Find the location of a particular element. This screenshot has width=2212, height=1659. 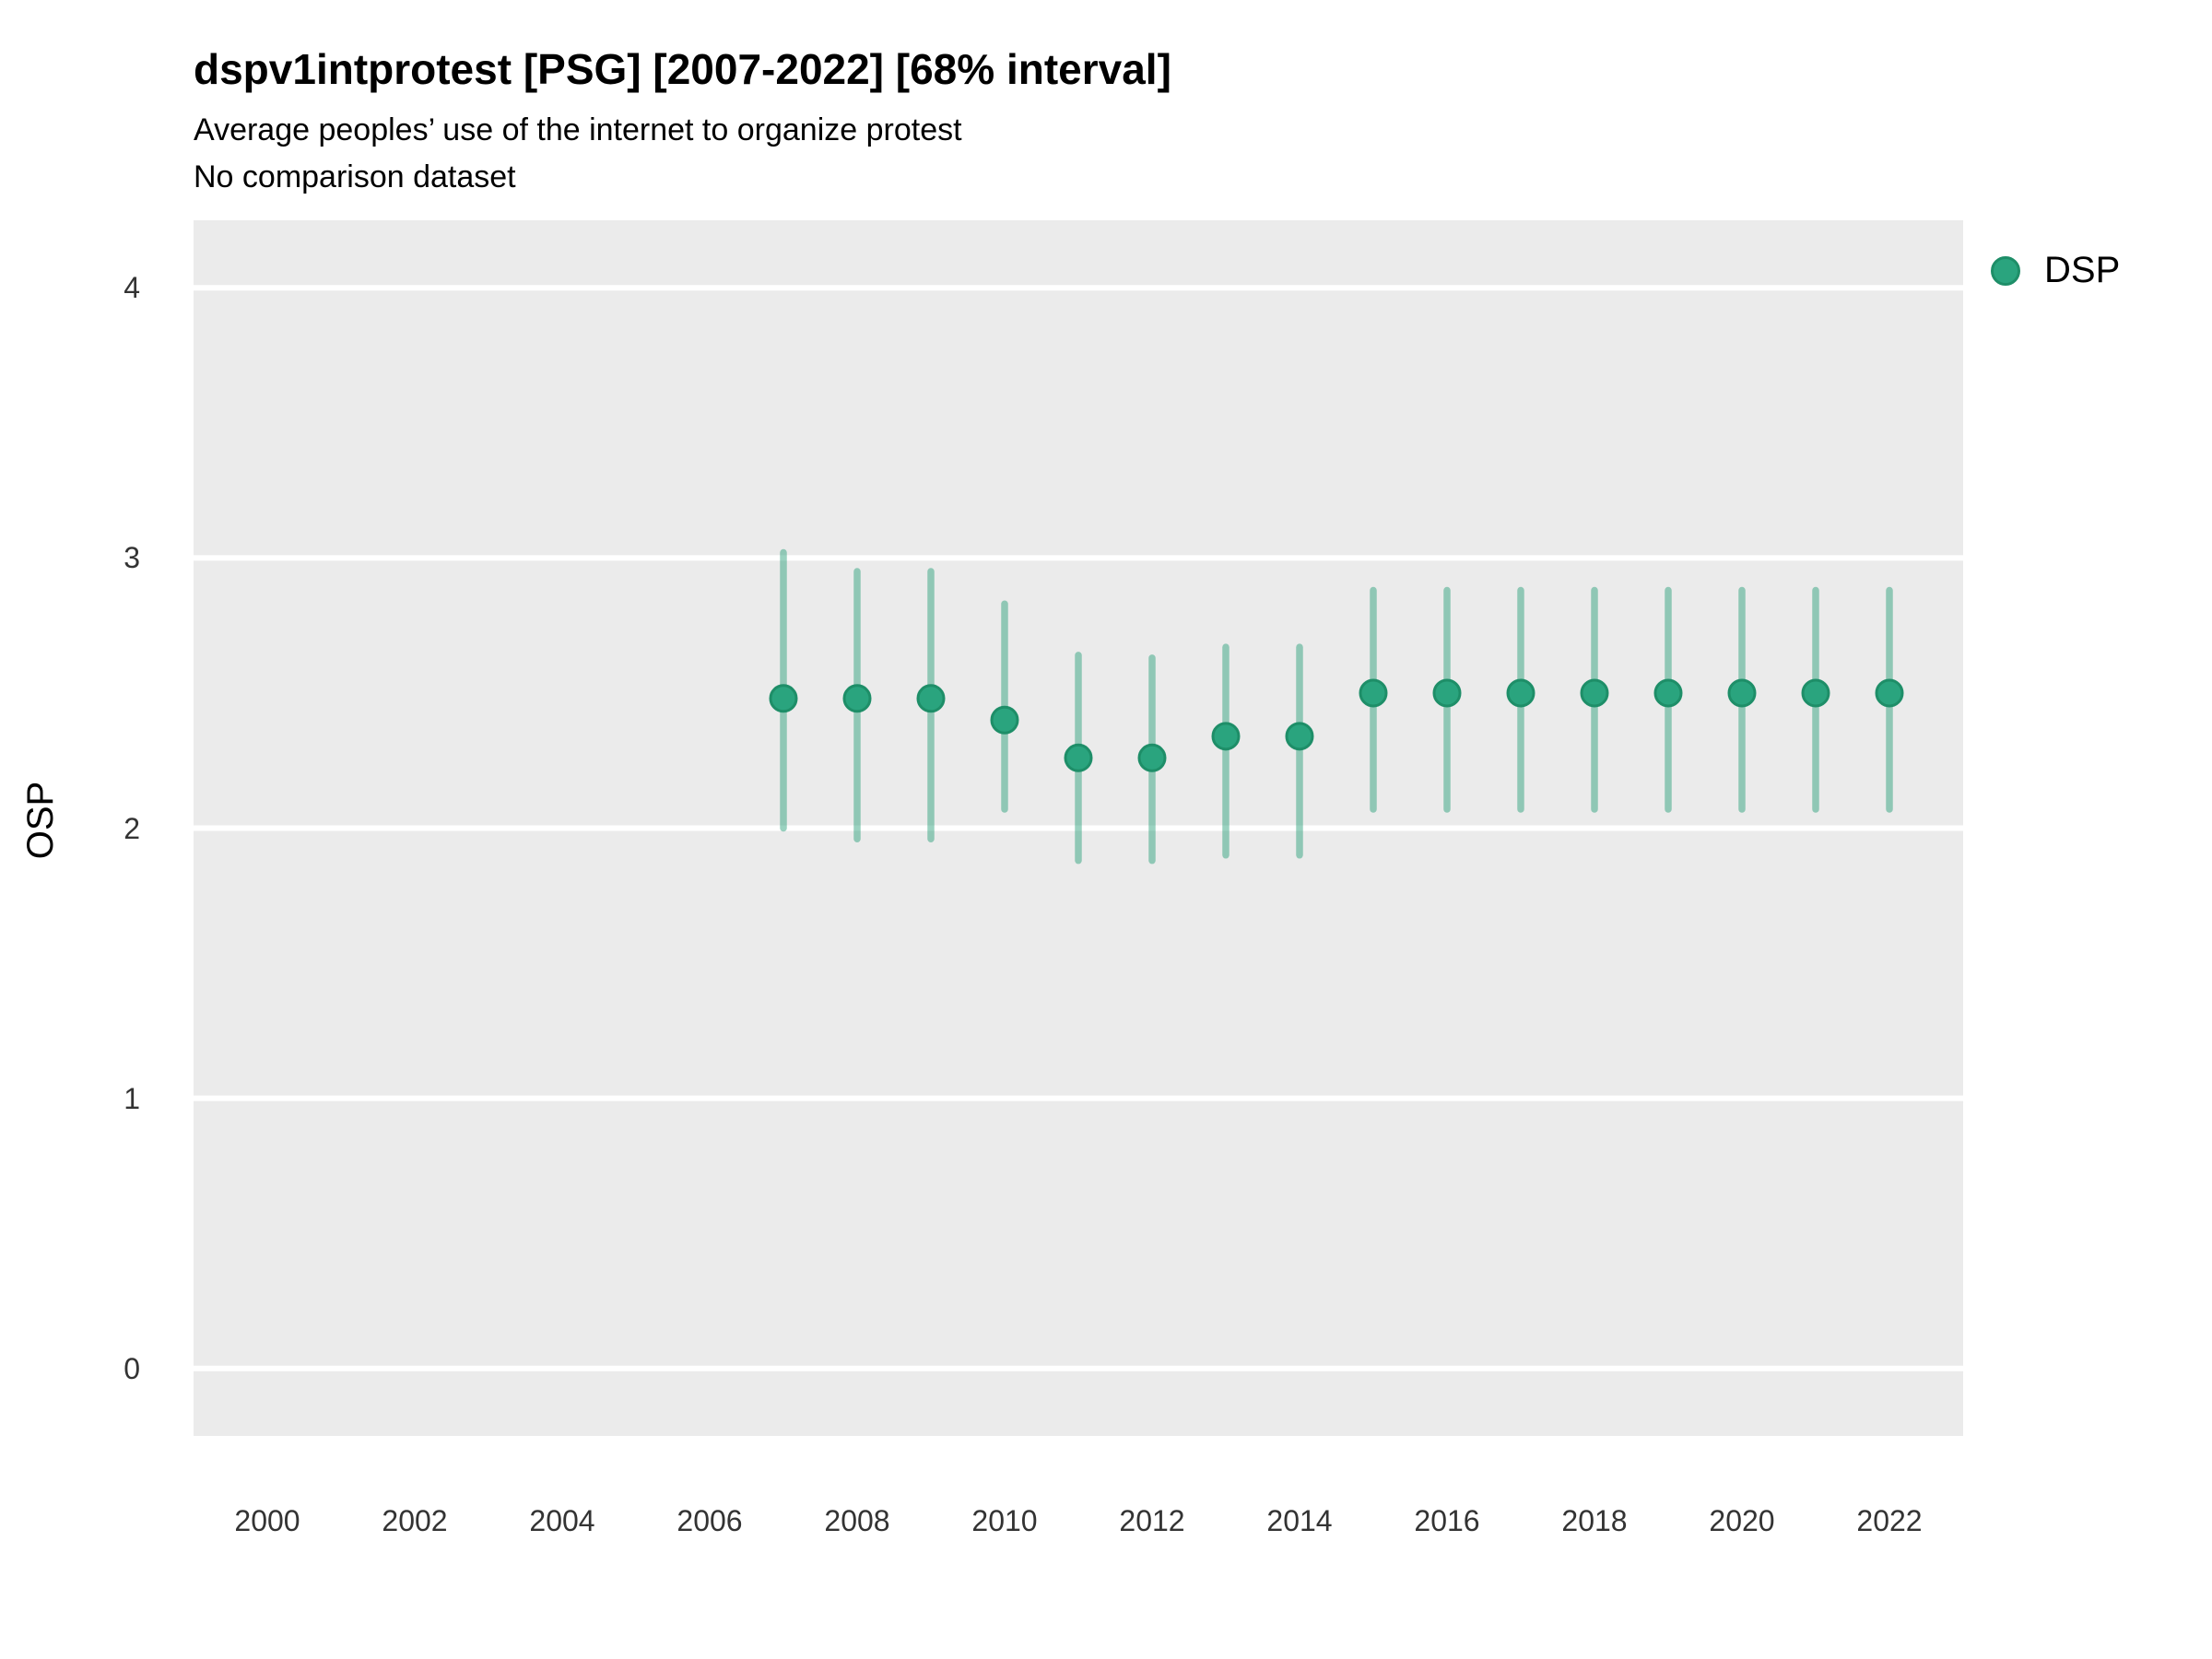

y-tick-label-3: 3 is located at coordinates (132, 558).